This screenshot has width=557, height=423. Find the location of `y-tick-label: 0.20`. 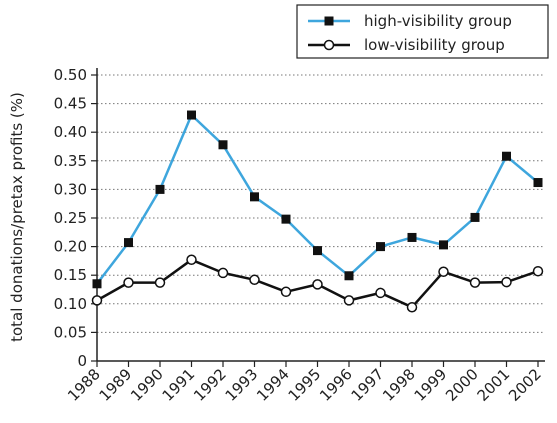

y-tick-label: 0.20 is located at coordinates (70, 247).